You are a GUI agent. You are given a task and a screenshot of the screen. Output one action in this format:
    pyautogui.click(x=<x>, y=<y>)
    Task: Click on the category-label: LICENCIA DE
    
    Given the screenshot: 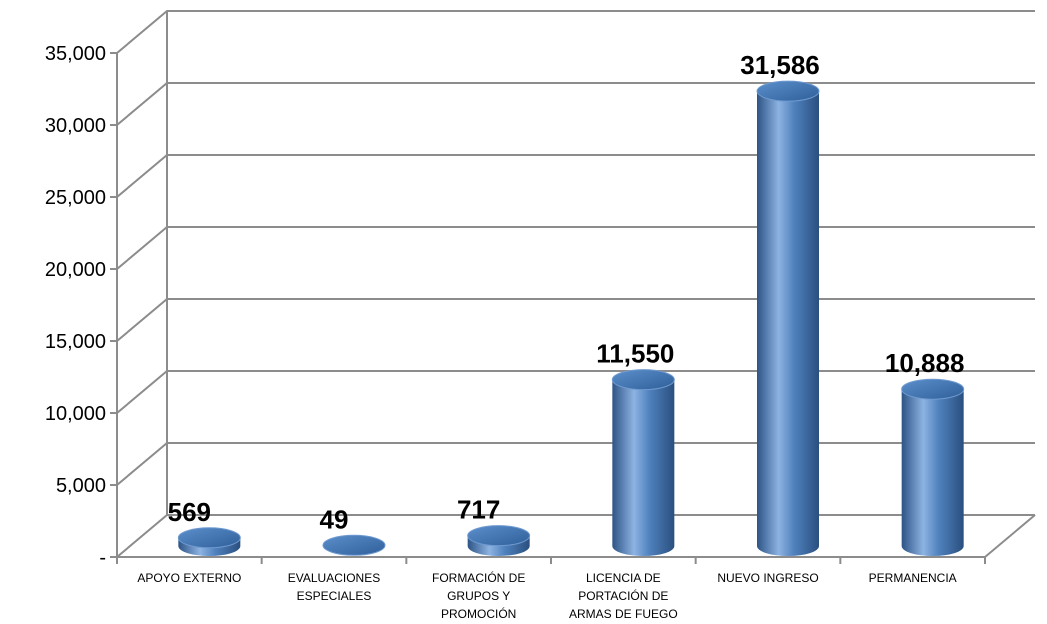 What is the action you would take?
    pyautogui.click(x=623, y=578)
    